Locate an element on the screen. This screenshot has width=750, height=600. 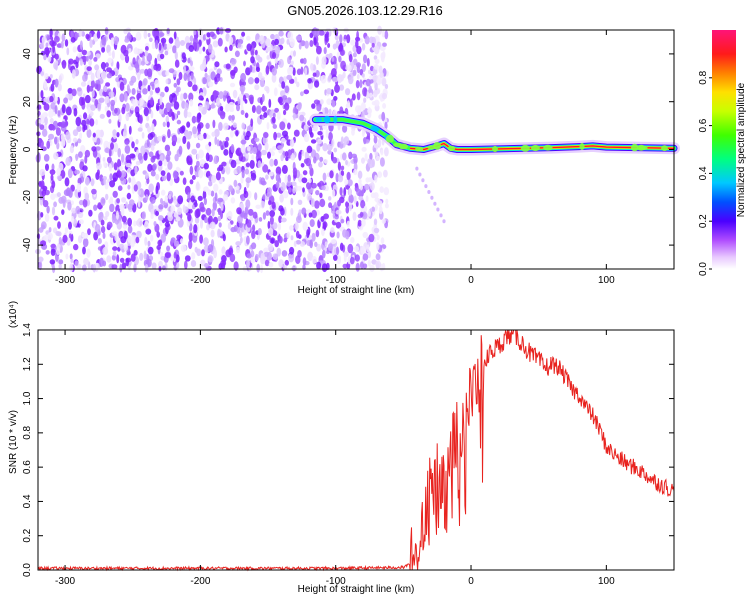
colorbar-tick-label: 0.2 is located at coordinates (703, 221).